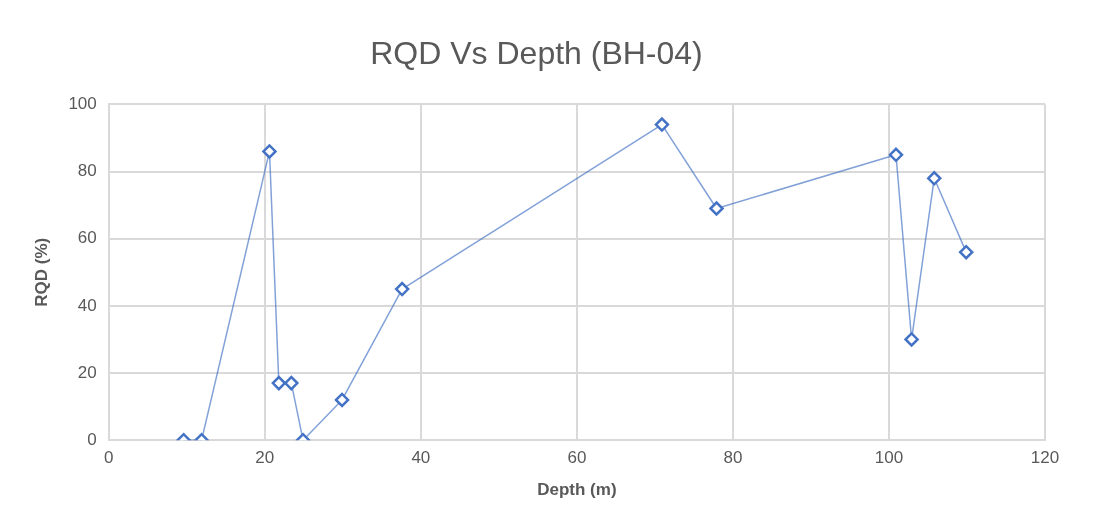 The image size is (1093, 523). What do you see at coordinates (1045, 458) in the screenshot?
I see `x-tick-label: 120` at bounding box center [1045, 458].